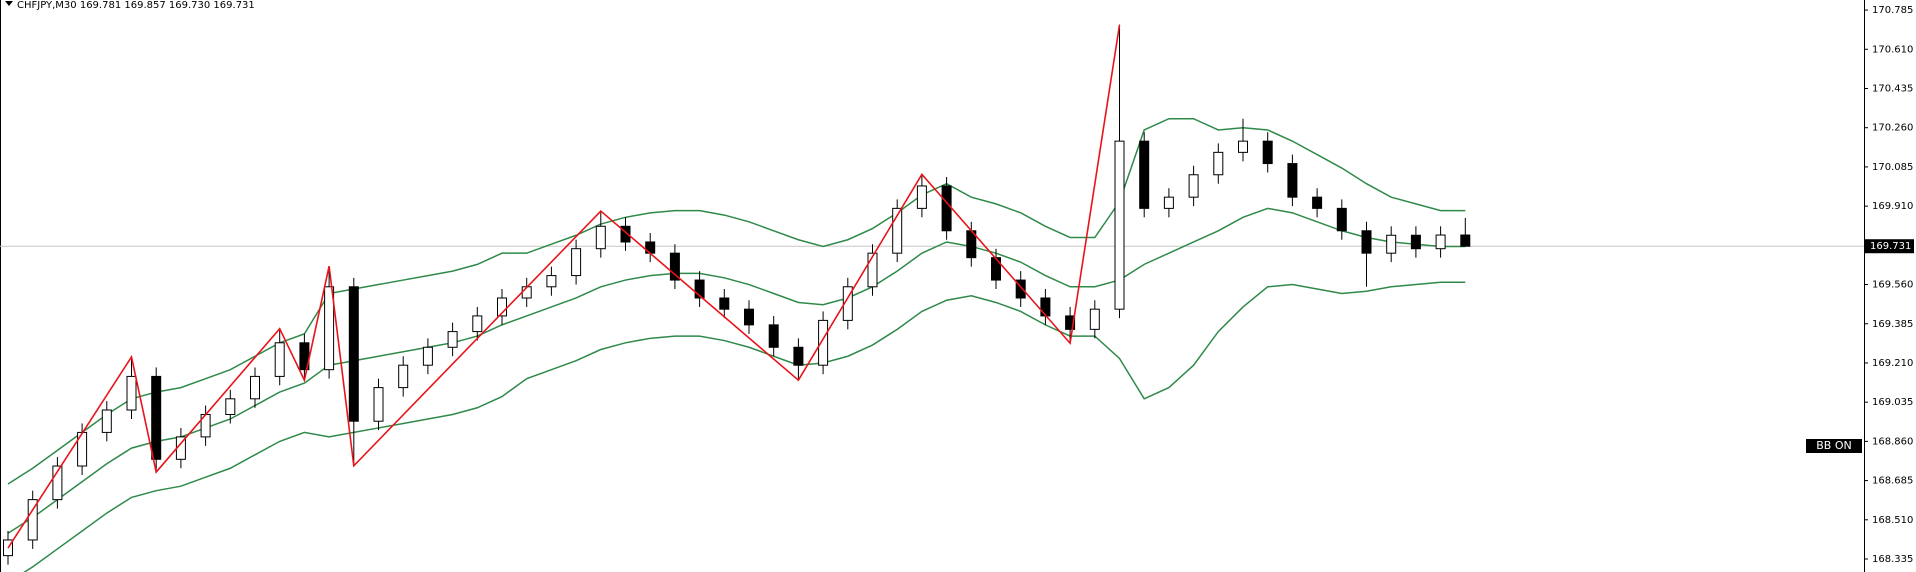  Describe the element at coordinates (1892, 49) in the screenshot. I see `y-tick-label: 170.610` at that location.